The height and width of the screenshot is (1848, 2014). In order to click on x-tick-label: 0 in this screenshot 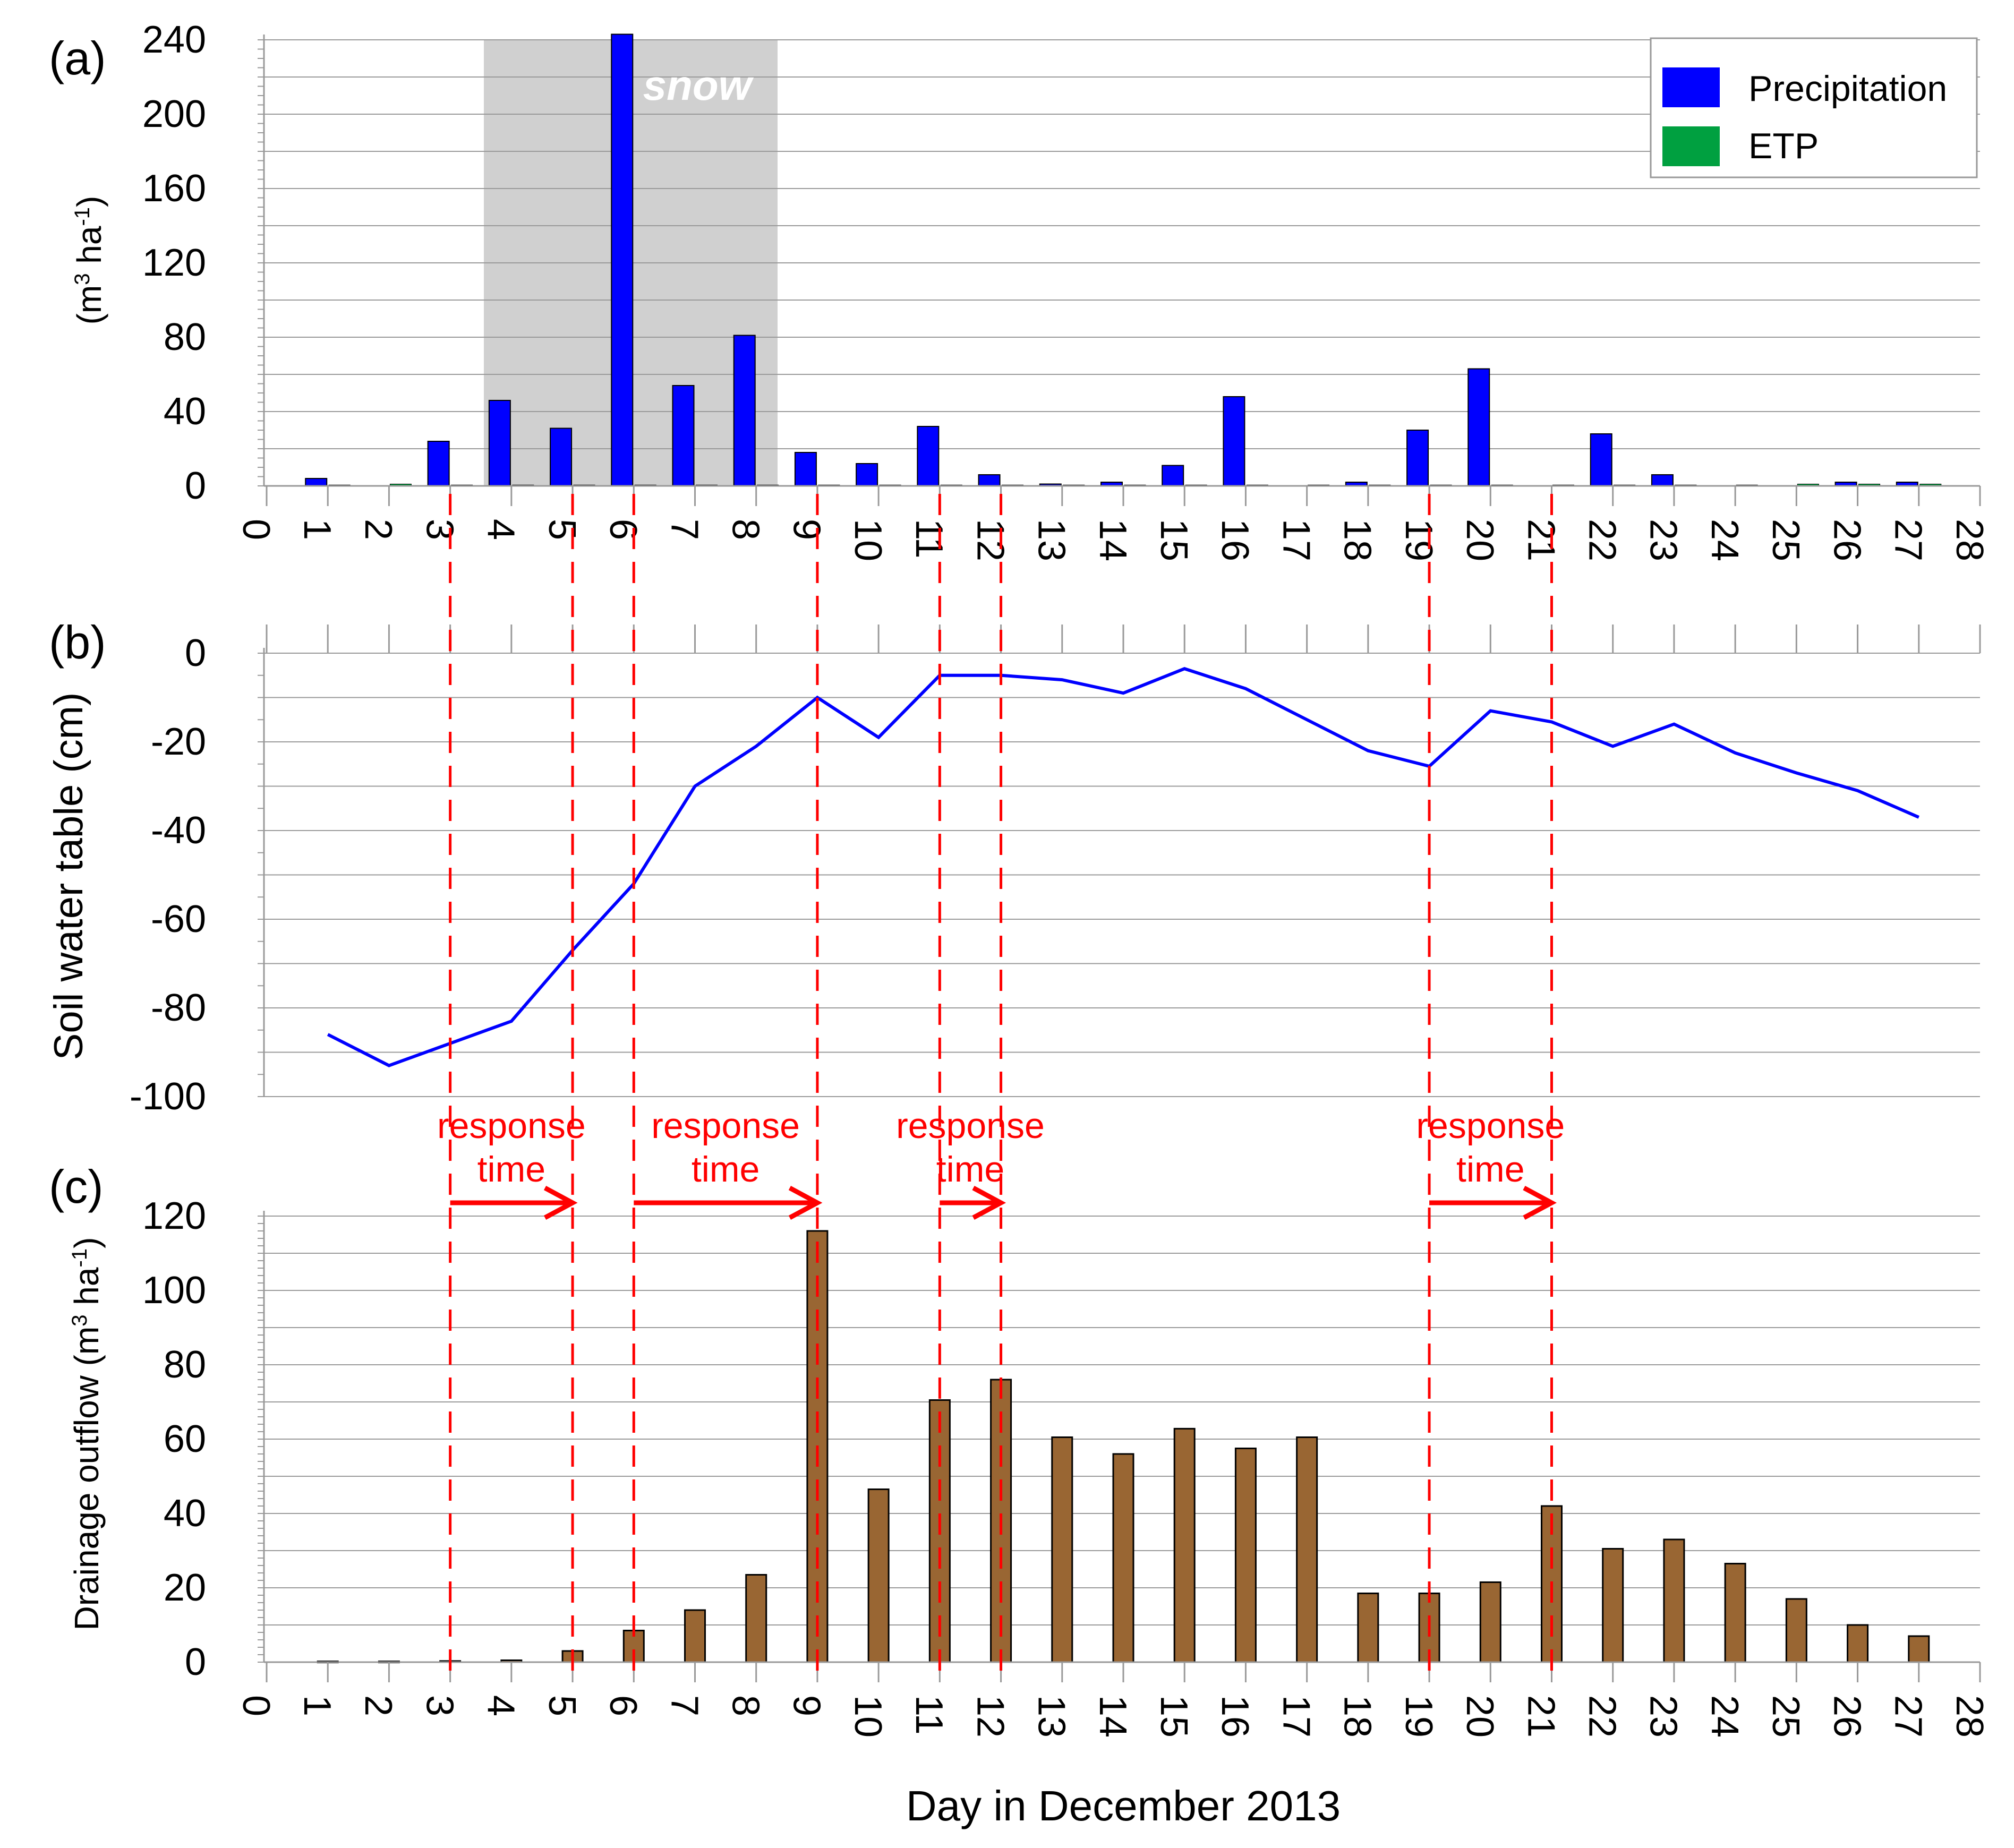, I will do `click(256, 1705)`.